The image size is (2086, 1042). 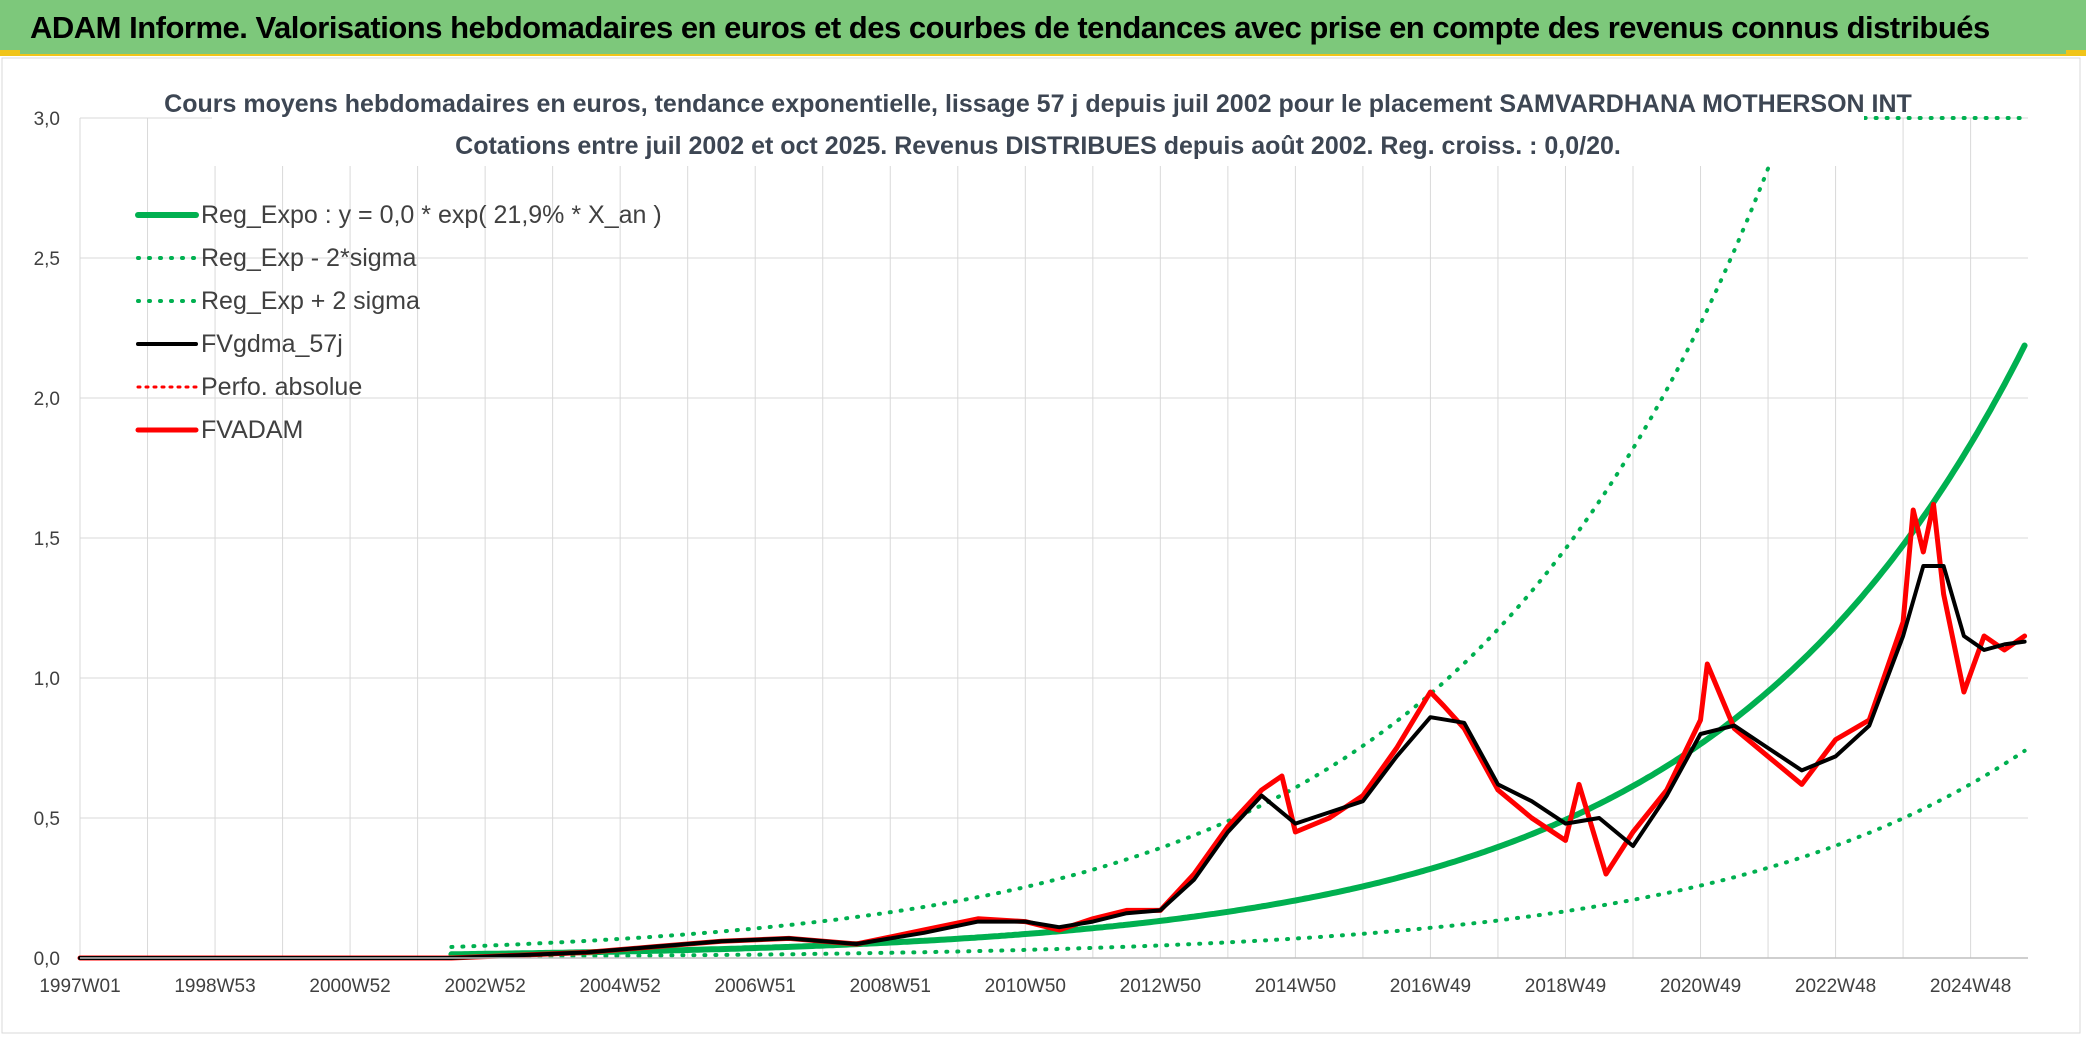 I want to click on x-tick-label: 2020W49, so click(x=1700, y=986).